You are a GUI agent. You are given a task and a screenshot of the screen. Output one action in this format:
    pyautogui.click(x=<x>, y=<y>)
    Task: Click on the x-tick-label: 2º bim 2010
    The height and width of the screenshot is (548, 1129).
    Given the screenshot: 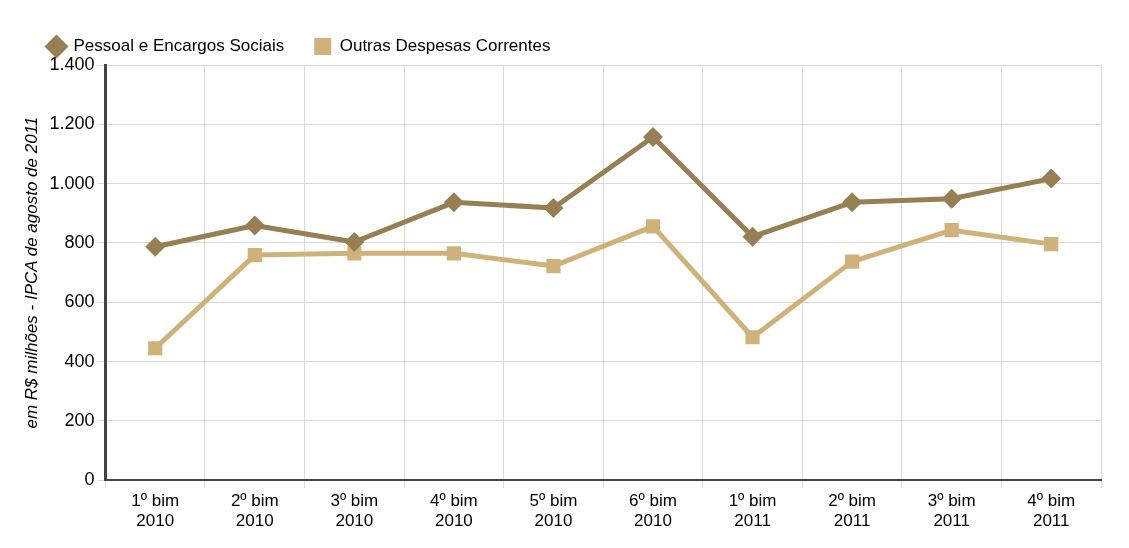 What is the action you would take?
    pyautogui.click(x=254, y=511)
    